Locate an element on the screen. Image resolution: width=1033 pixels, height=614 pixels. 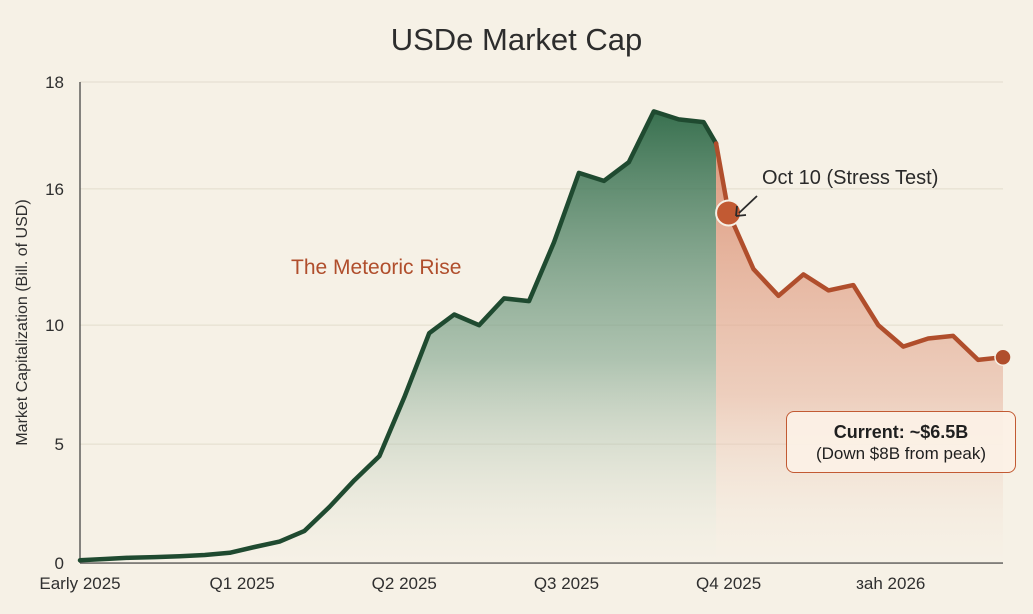
y-tick-label: 18 is located at coordinates (54, 82).